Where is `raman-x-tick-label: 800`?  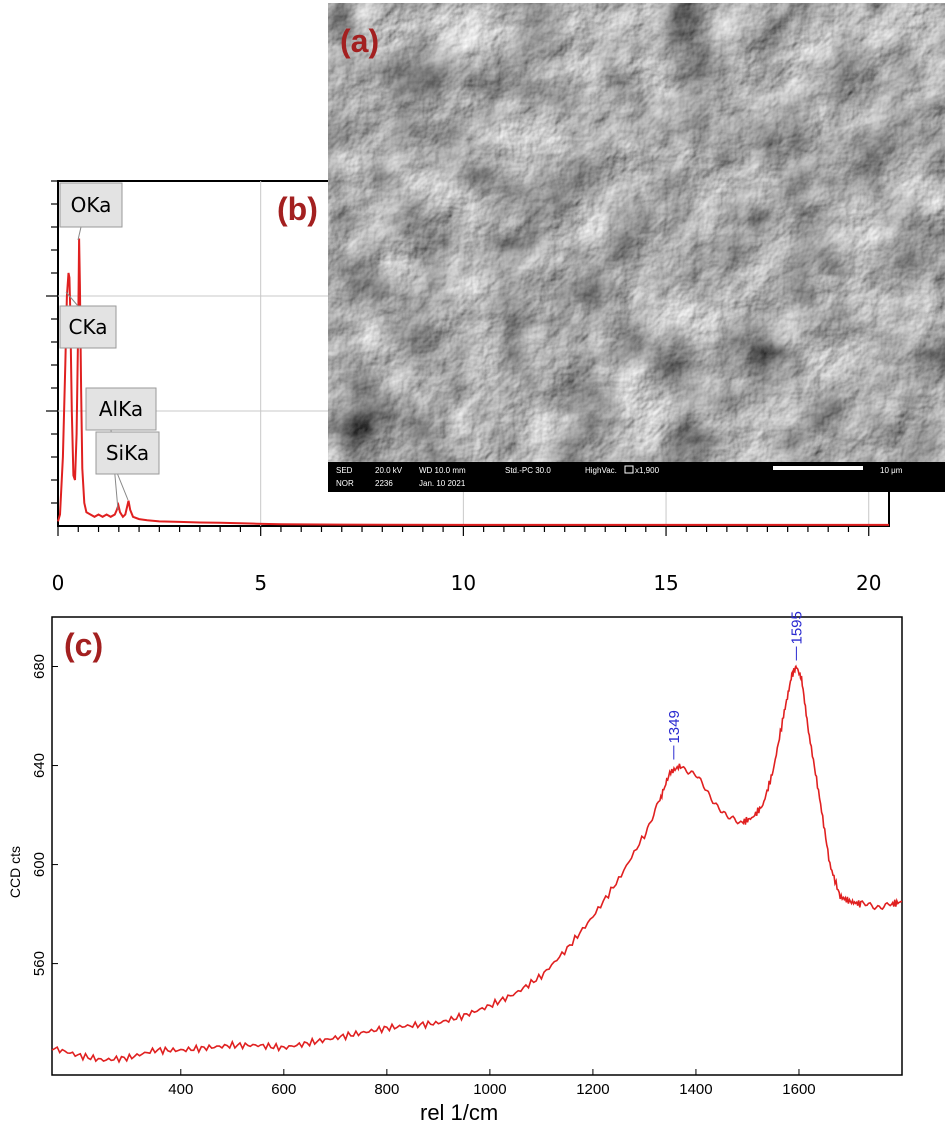 raman-x-tick-label: 800 is located at coordinates (386, 1089).